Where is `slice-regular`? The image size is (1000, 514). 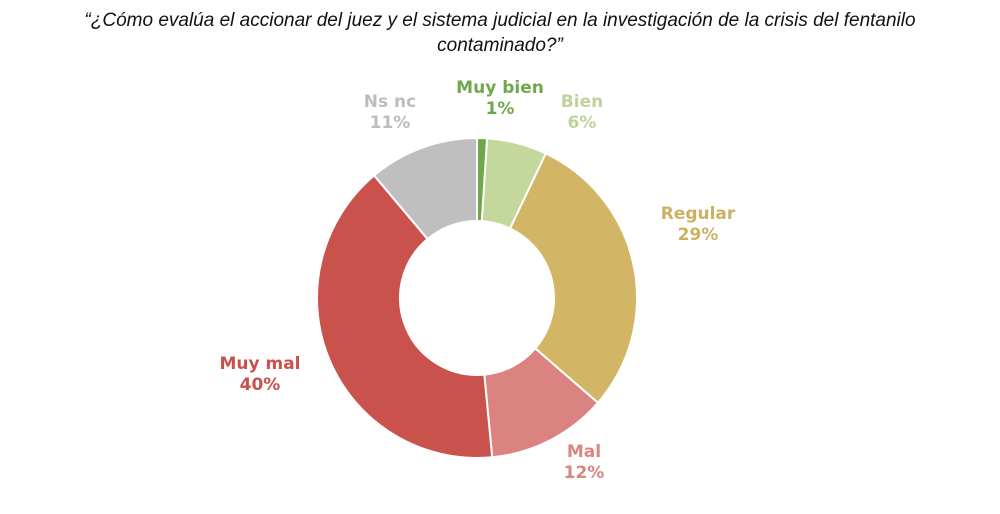
slice-regular is located at coordinates (573, 278).